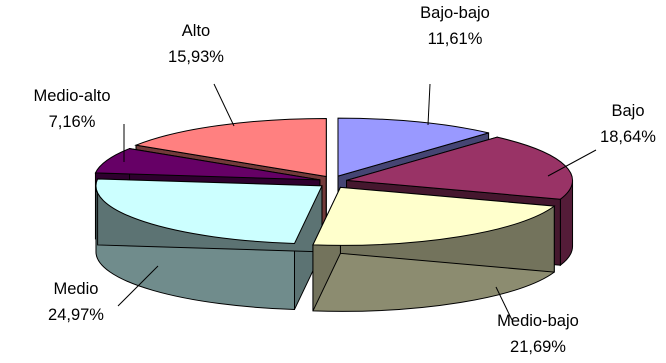 The width and height of the screenshot is (666, 363). What do you see at coordinates (76, 315) in the screenshot?
I see `slice-value-medio: 24,97%` at bounding box center [76, 315].